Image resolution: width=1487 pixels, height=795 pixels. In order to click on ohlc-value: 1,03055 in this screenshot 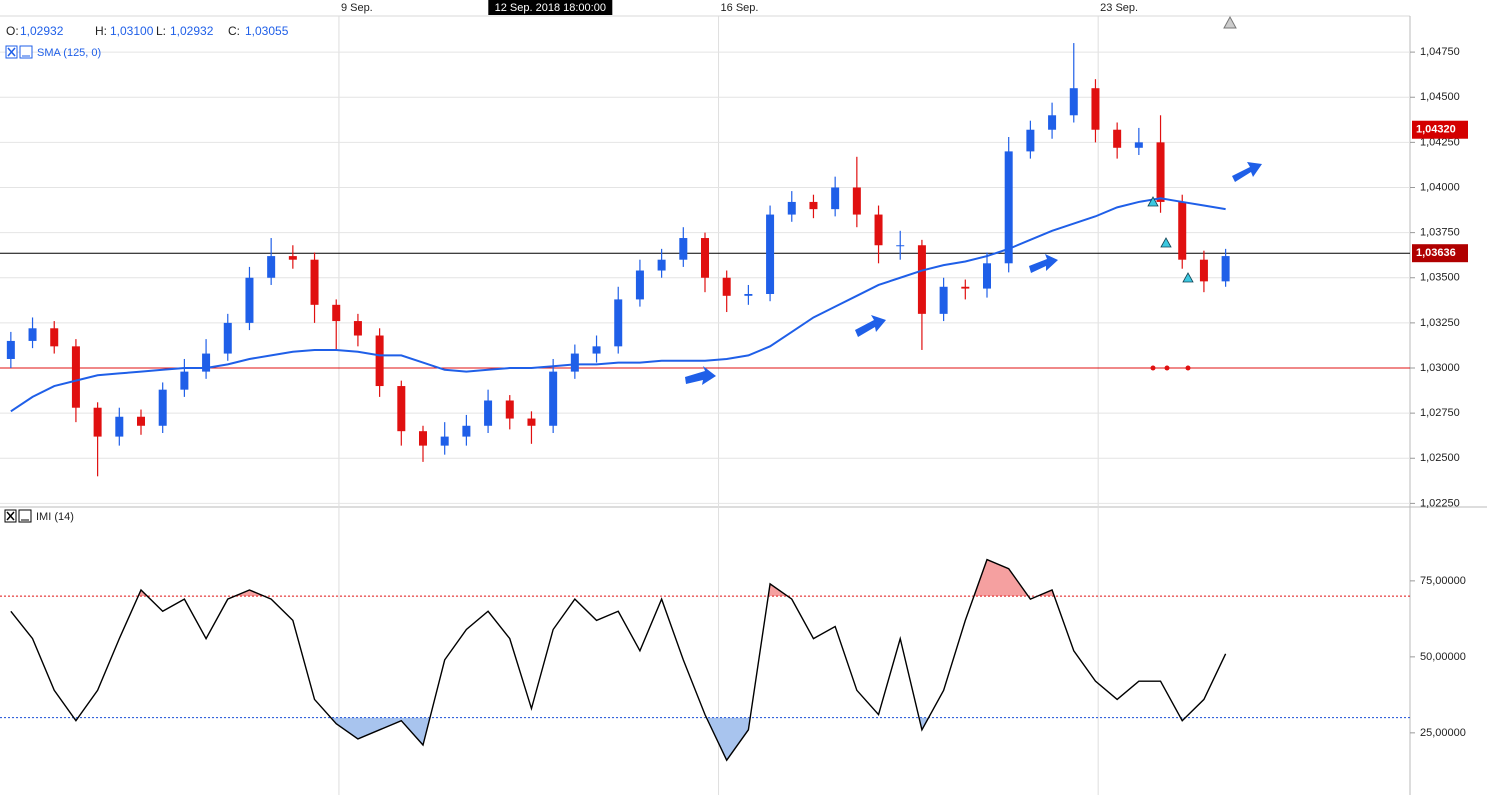, I will do `click(267, 31)`.